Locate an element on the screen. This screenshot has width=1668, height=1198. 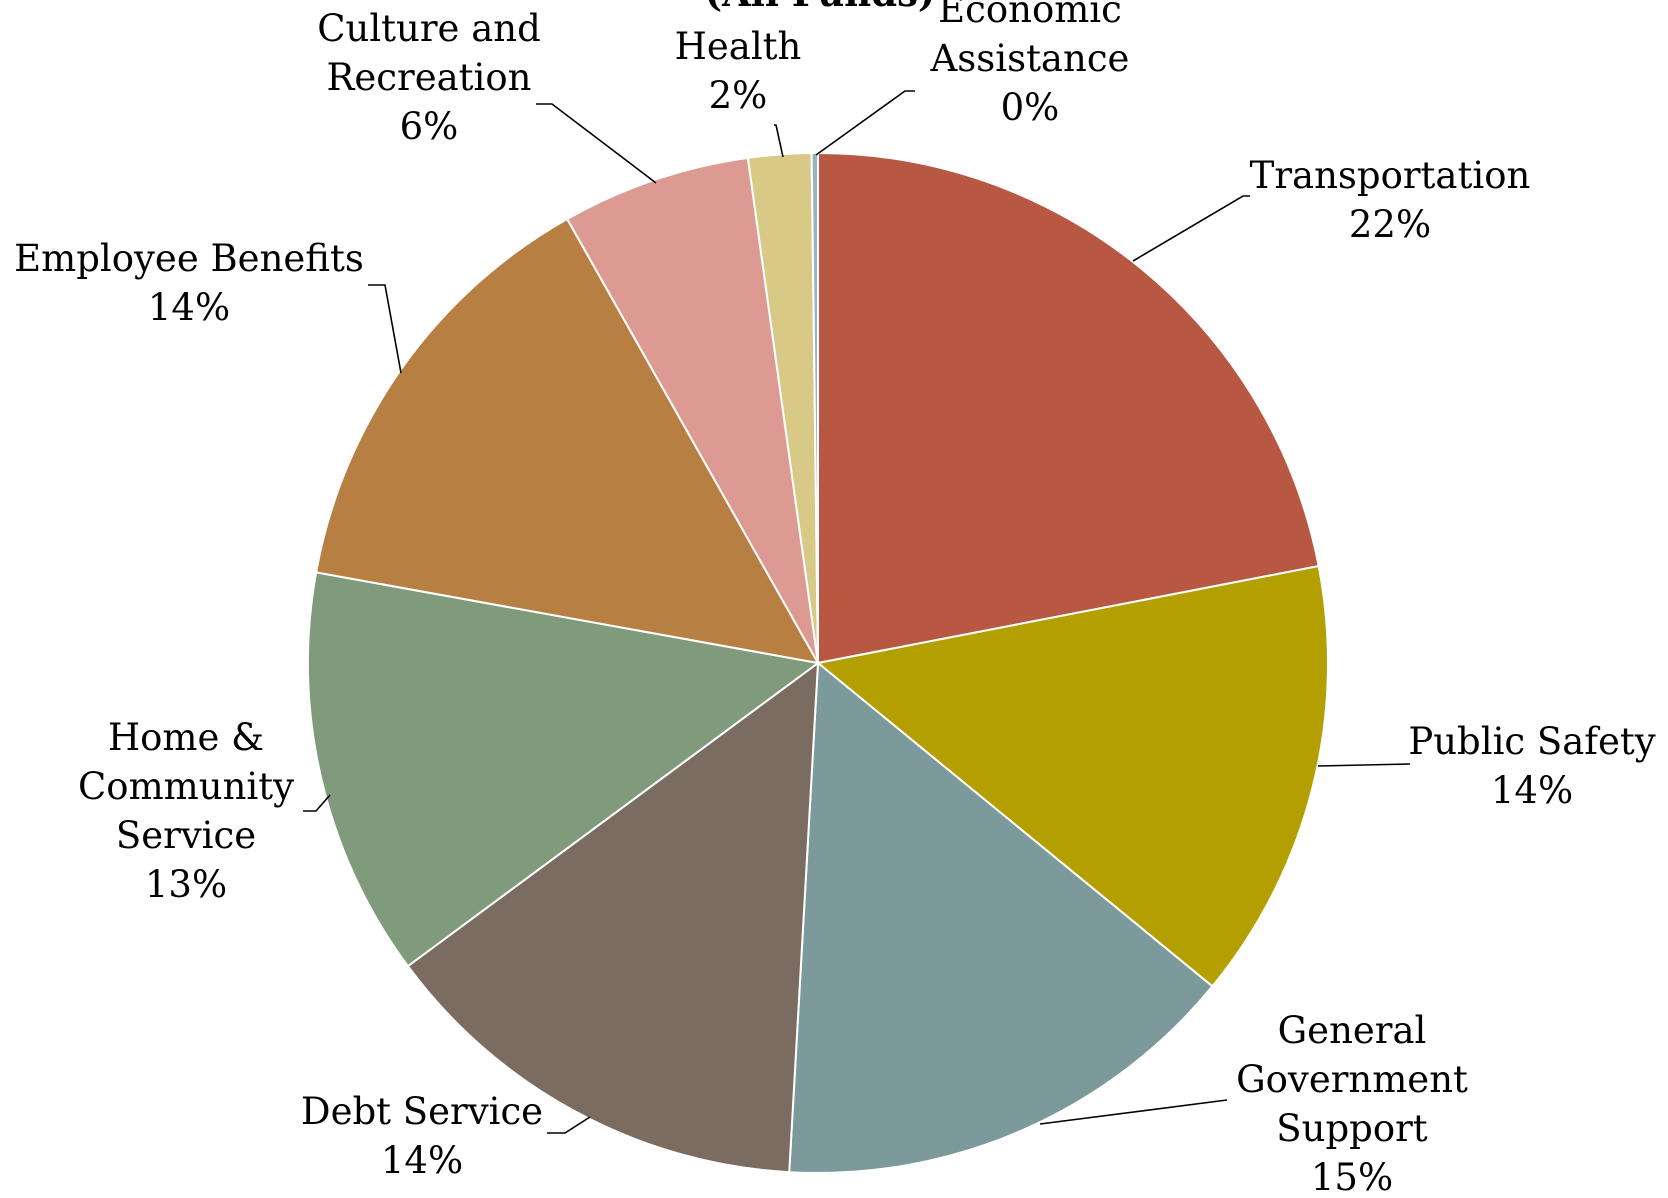
pie-slice-culture-and-recreation is located at coordinates (692, 410).